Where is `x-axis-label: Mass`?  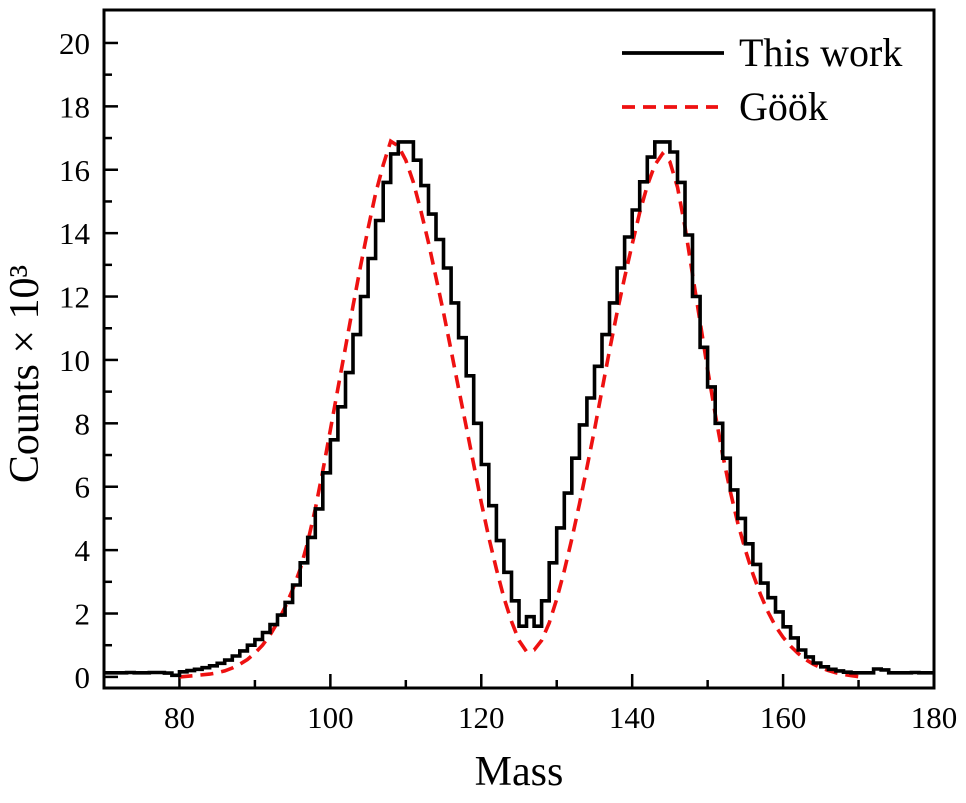
x-axis-label: Mass is located at coordinates (519, 772).